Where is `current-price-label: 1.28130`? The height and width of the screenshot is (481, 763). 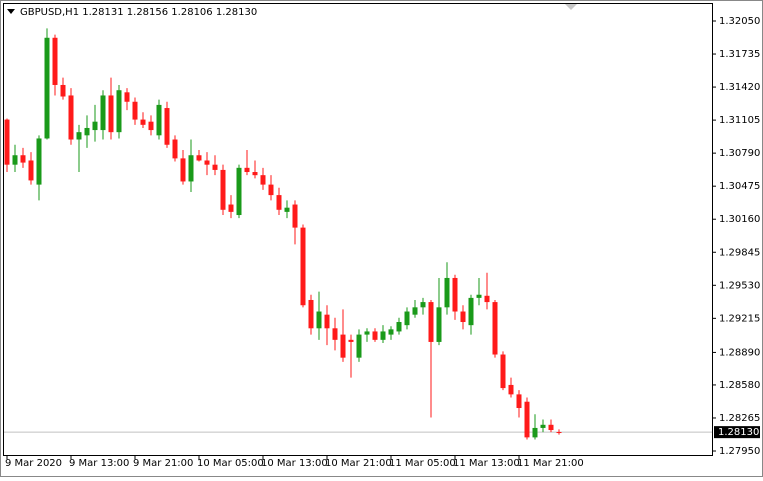 current-price-label: 1.28130 is located at coordinates (738, 432).